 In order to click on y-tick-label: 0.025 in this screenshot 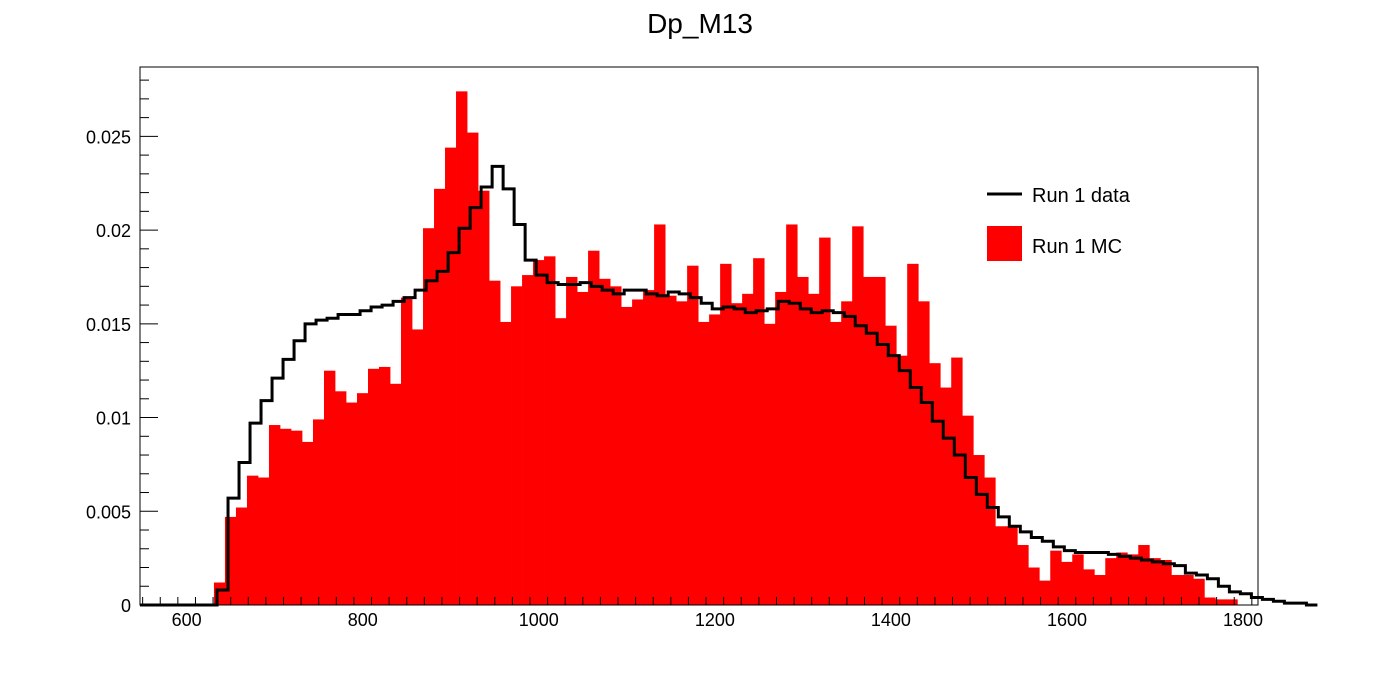, I will do `click(108, 137)`.